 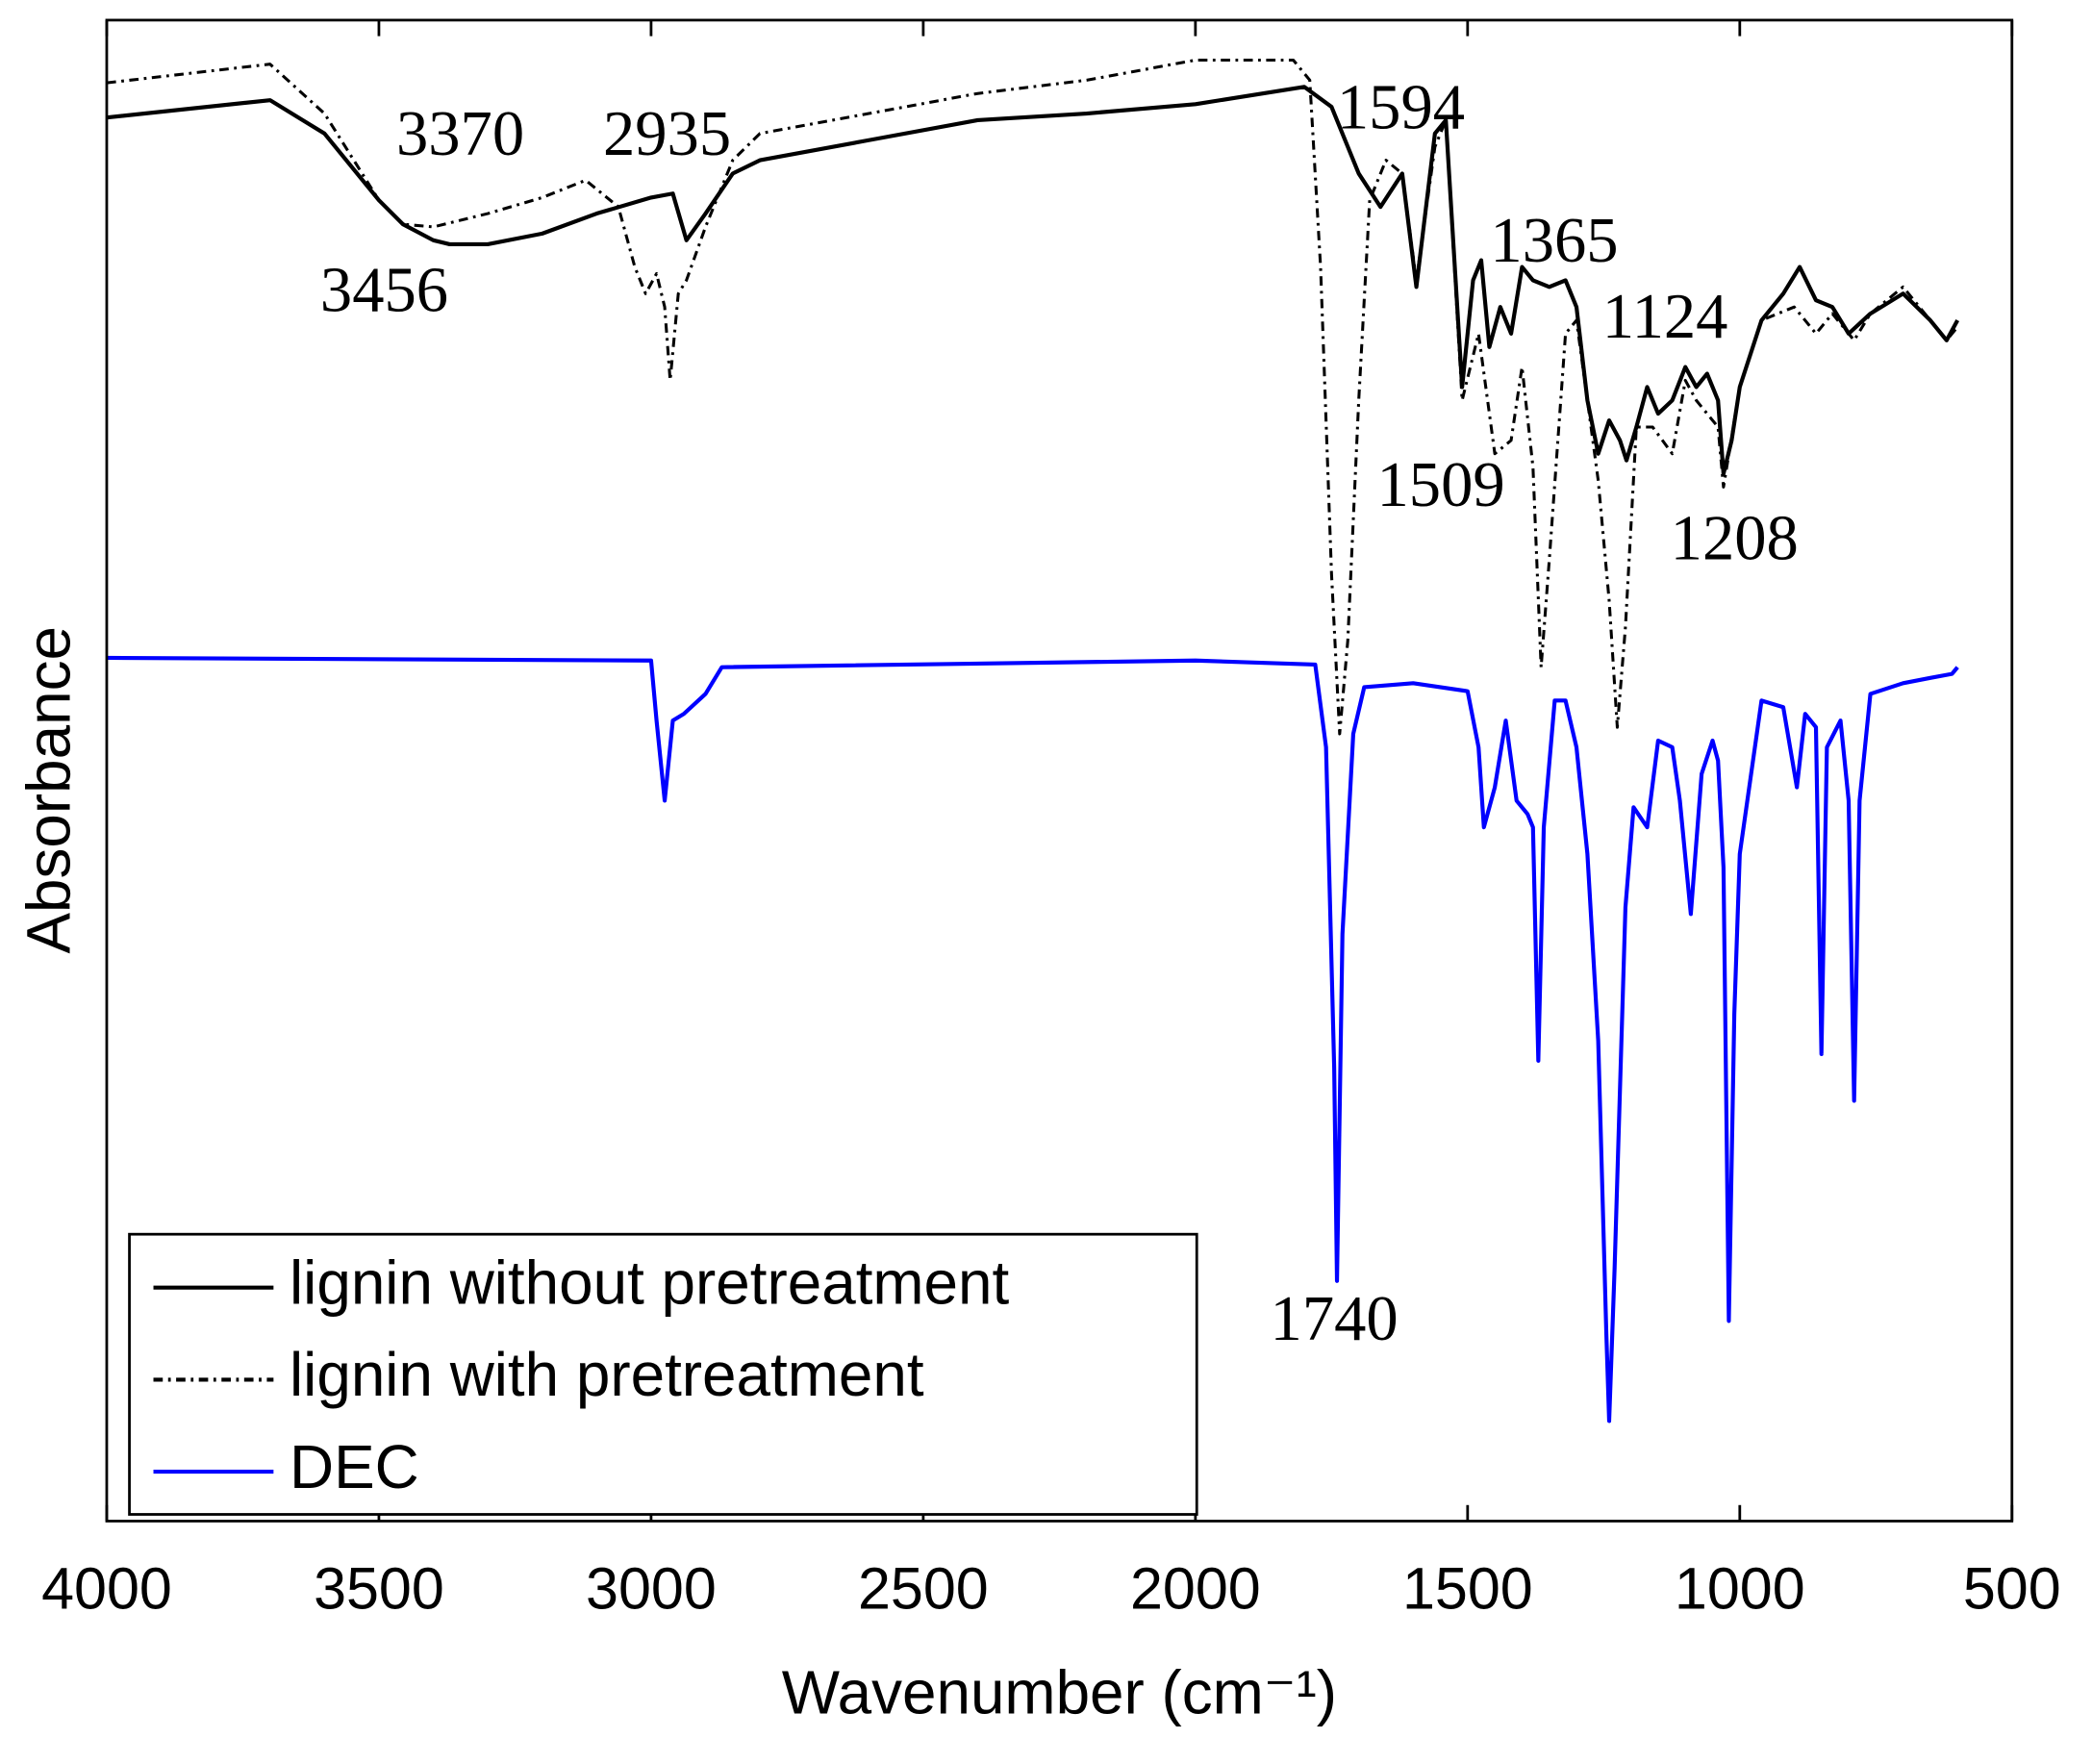 I want to click on x-tick-label: 4000, so click(x=106, y=1588).